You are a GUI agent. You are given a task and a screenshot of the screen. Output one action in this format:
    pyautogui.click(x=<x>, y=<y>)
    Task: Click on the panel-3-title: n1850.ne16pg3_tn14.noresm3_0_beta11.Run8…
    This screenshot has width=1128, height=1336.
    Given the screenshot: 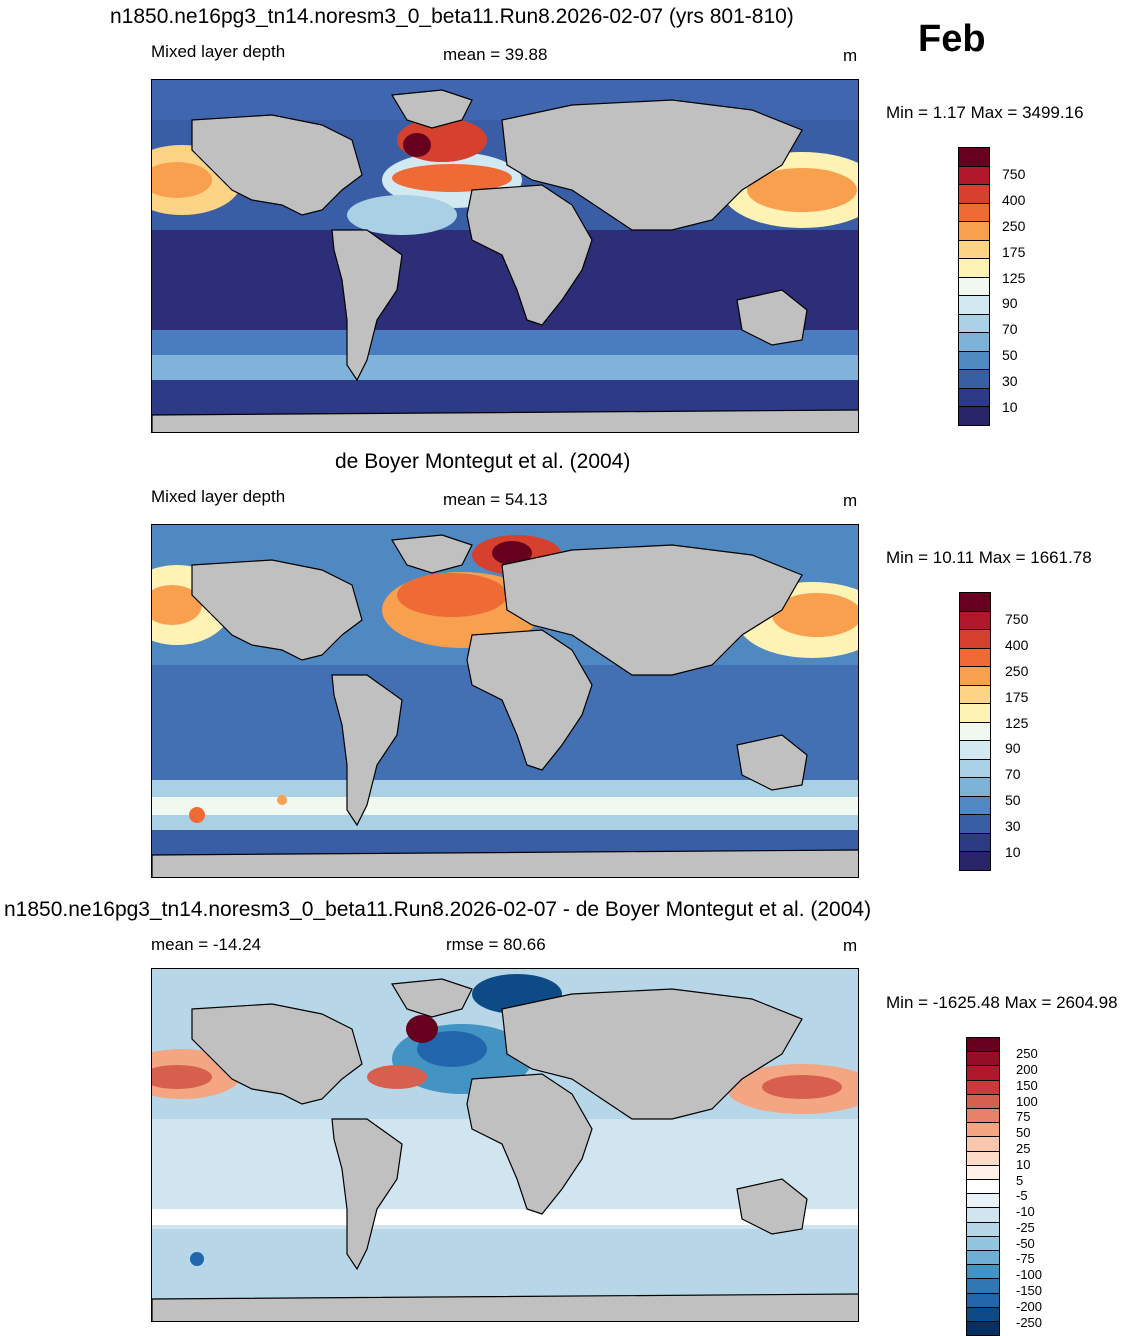 What is the action you would take?
    pyautogui.click(x=438, y=909)
    